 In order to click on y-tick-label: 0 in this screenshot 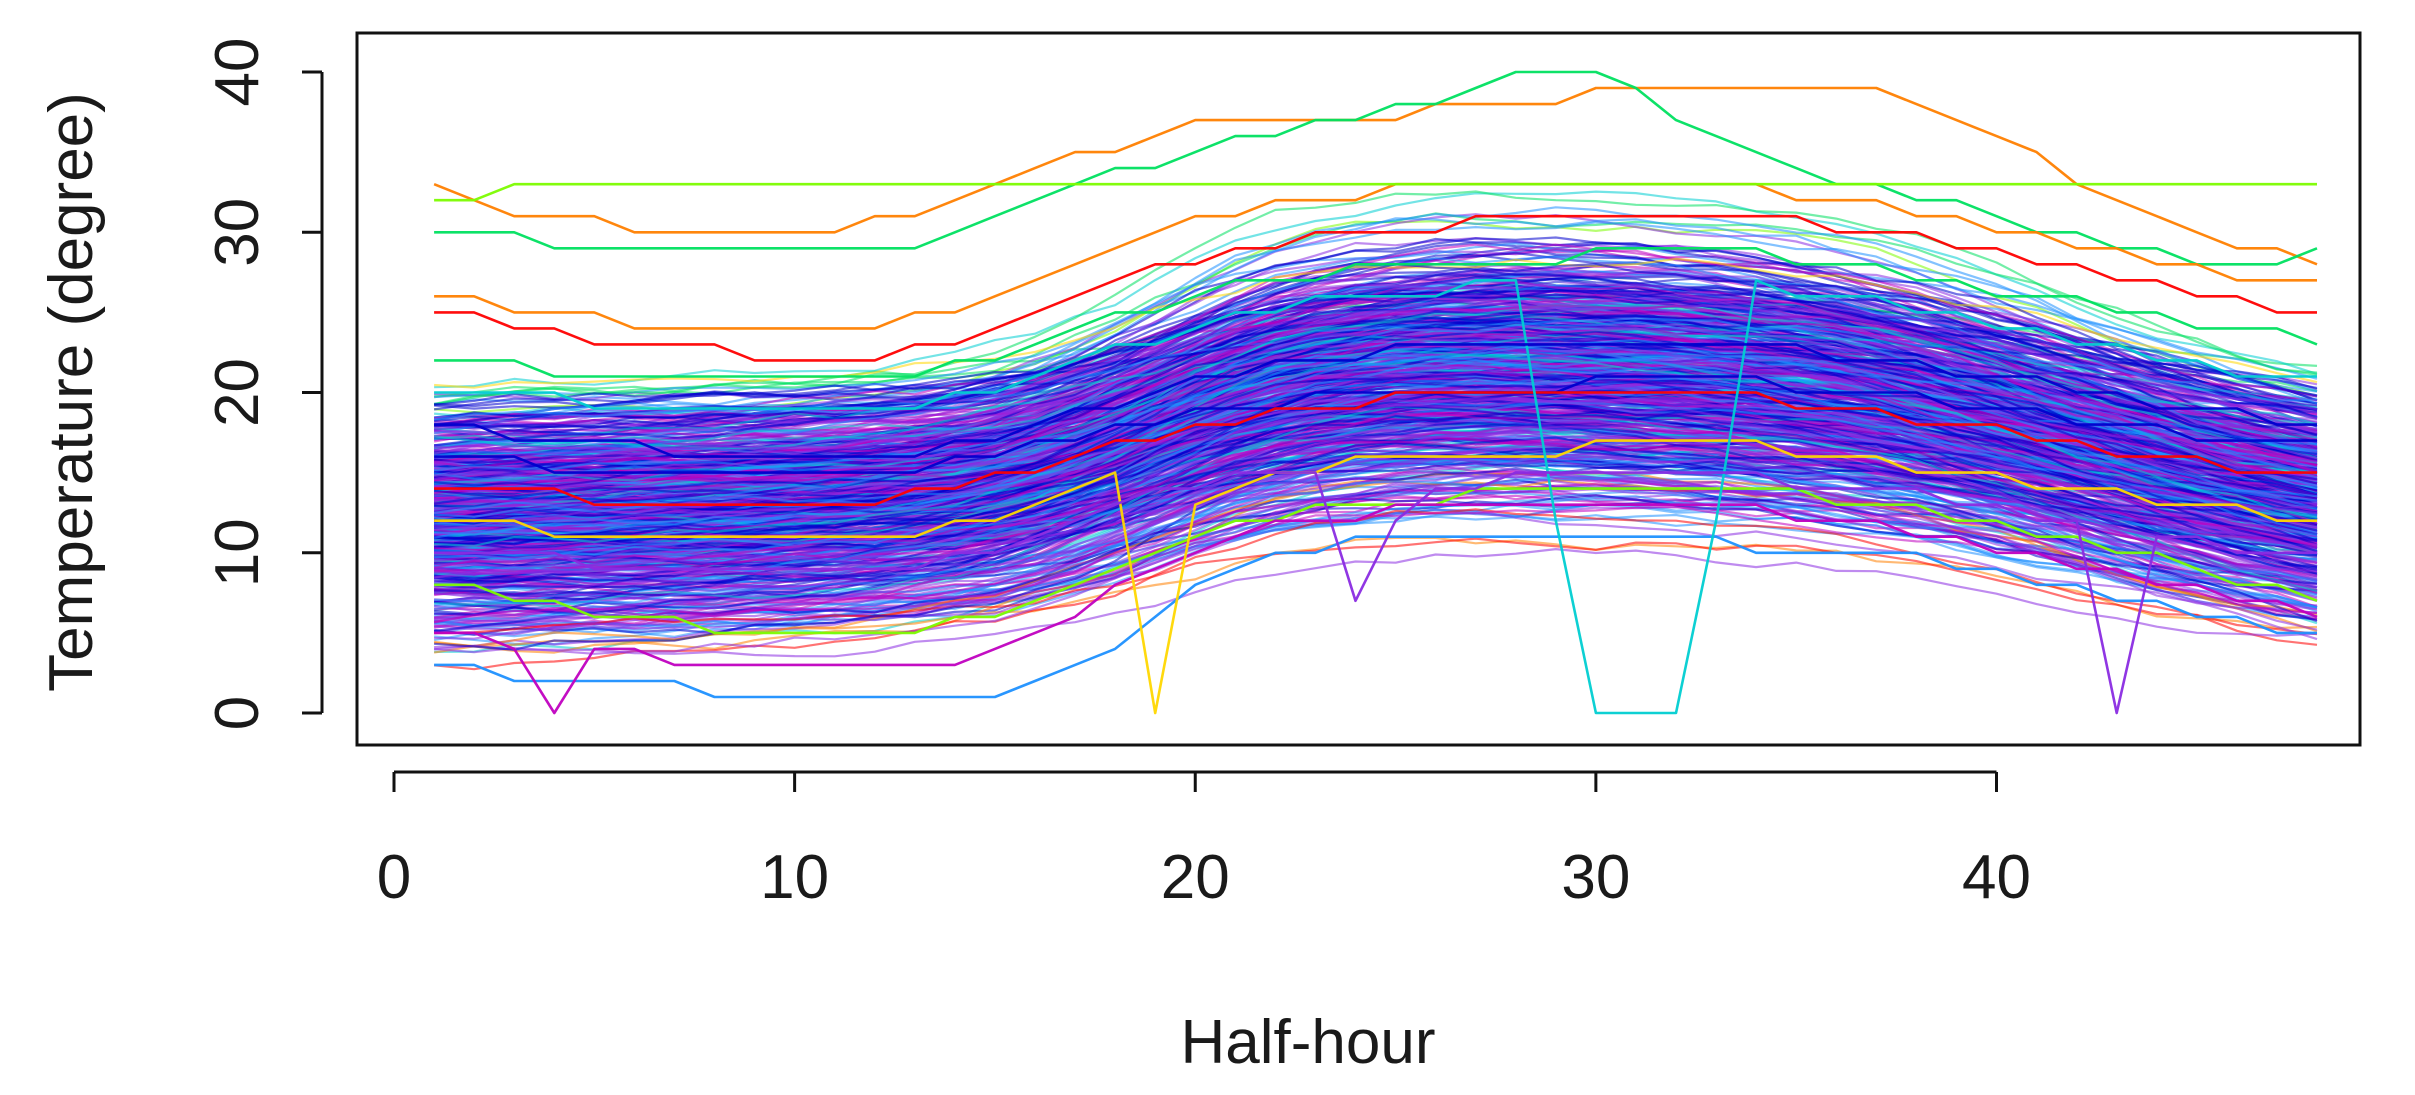, I will do `click(237, 713)`.